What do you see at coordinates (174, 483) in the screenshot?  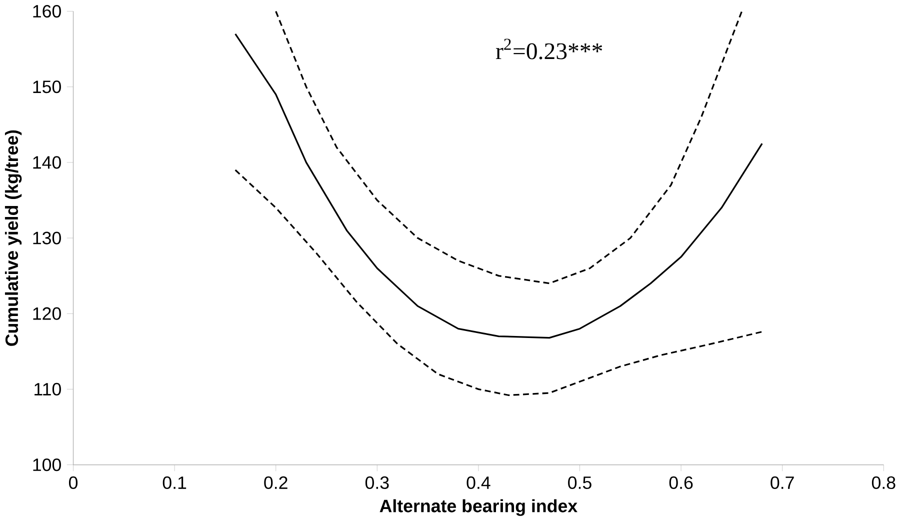 I see `x-tick-label: 0.1` at bounding box center [174, 483].